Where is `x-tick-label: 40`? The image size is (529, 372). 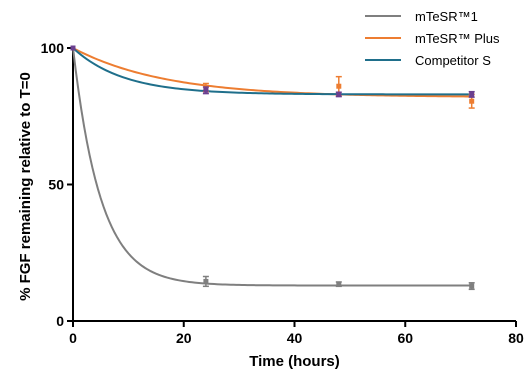 x-tick-label: 40 is located at coordinates (295, 338).